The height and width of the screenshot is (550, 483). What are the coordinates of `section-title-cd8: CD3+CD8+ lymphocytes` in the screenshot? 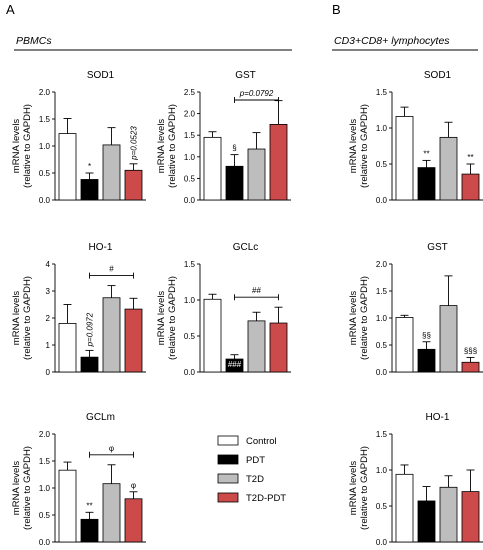 It's located at (392, 41).